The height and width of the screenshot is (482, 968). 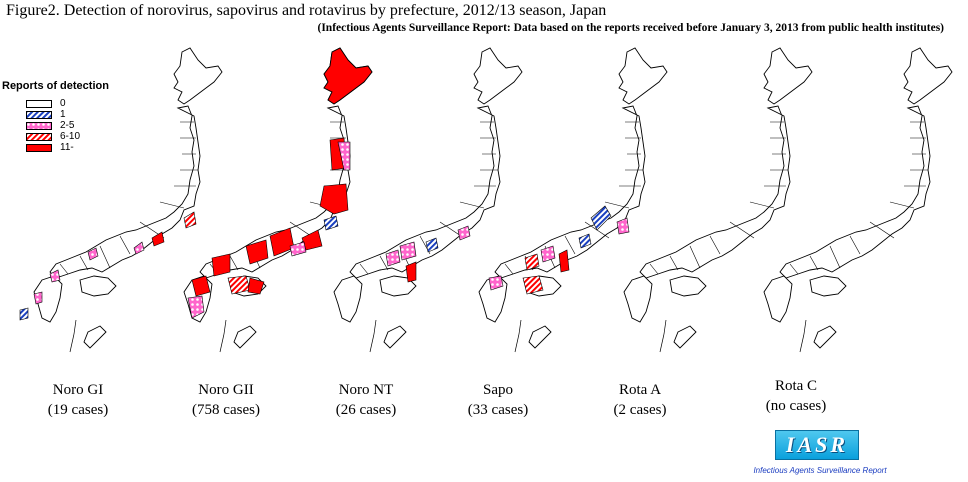 I want to click on logo-subtext: Infectious Agents Surveillance Report, so click(x=820, y=470).